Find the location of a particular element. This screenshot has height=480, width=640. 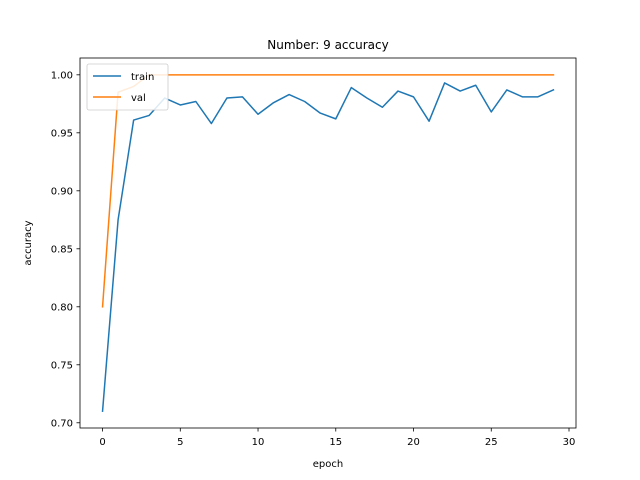

y-axis-label: accuracy is located at coordinates (28, 242).